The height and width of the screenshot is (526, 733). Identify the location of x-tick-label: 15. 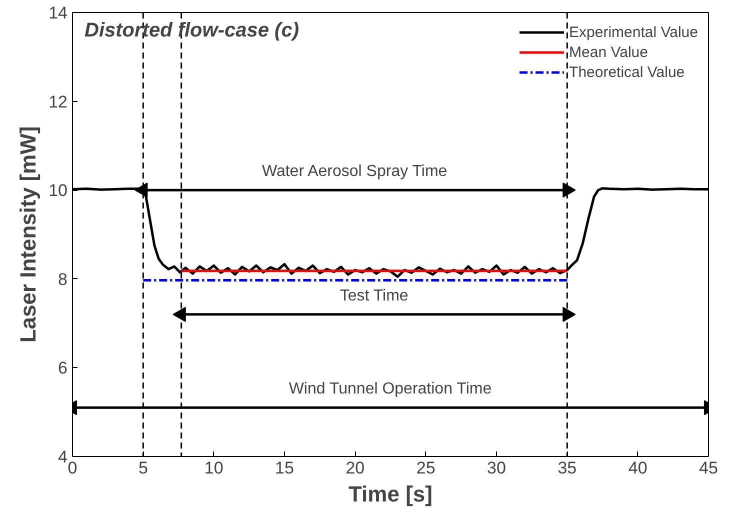
(284, 468).